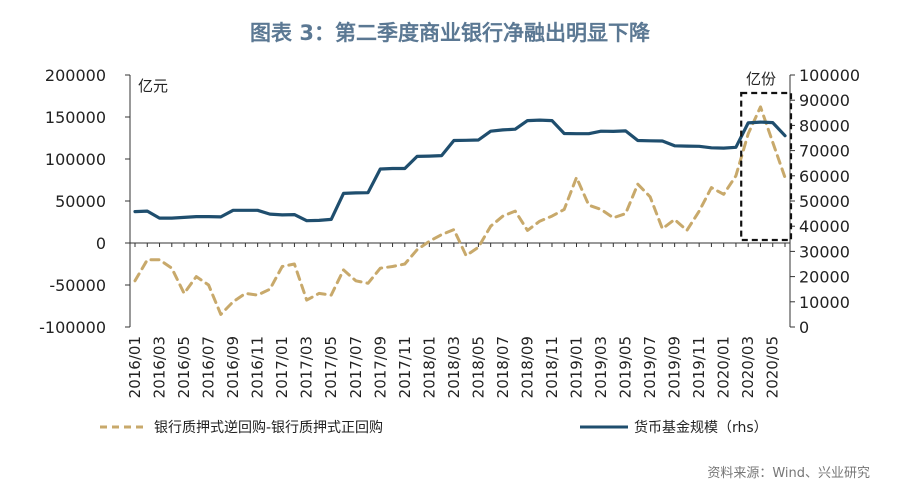 The height and width of the screenshot is (498, 900). Describe the element at coordinates (405, 367) in the screenshot. I see `x-axis-tick-label: 2017/11` at that location.